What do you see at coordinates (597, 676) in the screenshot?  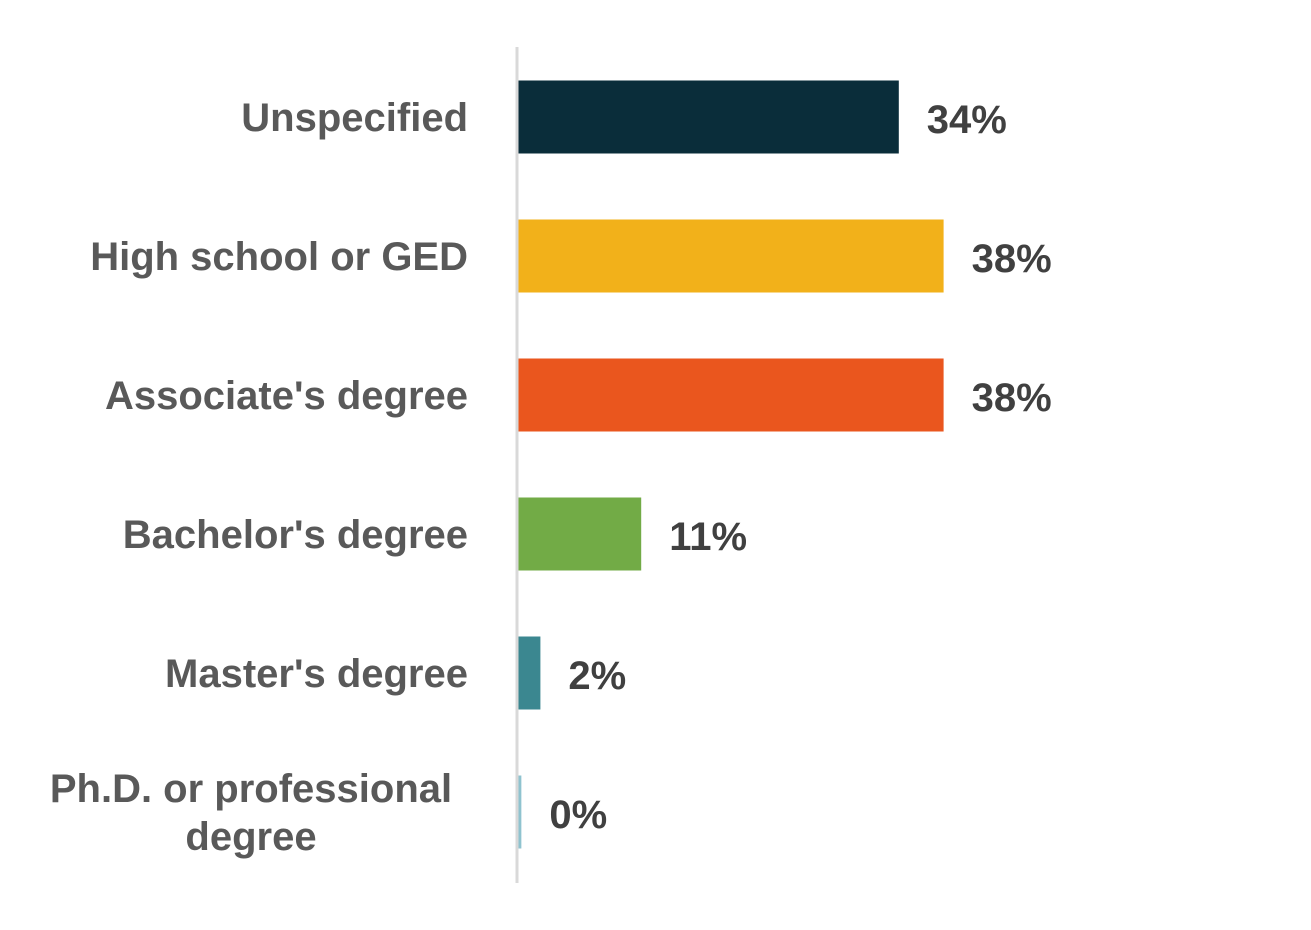 I see `value-label-master-s-degree: 2%` at bounding box center [597, 676].